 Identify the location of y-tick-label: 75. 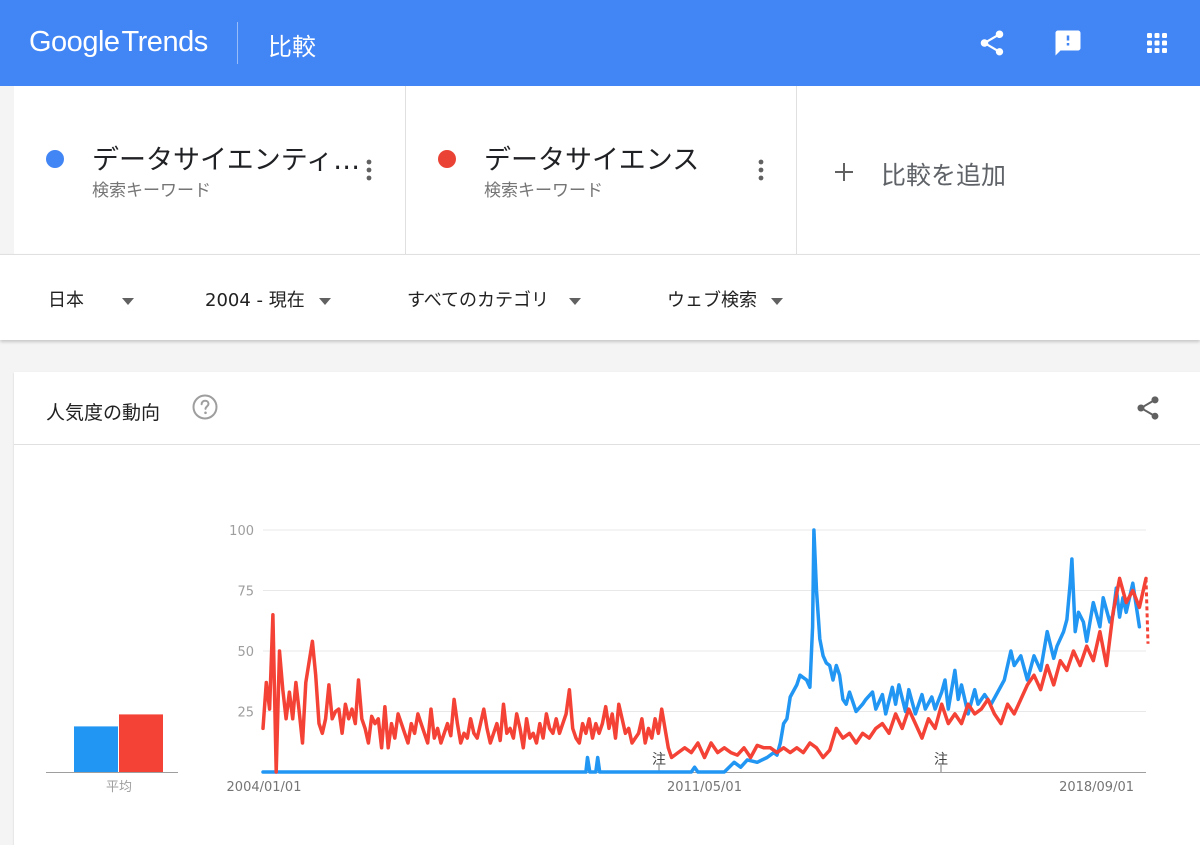
(245, 592).